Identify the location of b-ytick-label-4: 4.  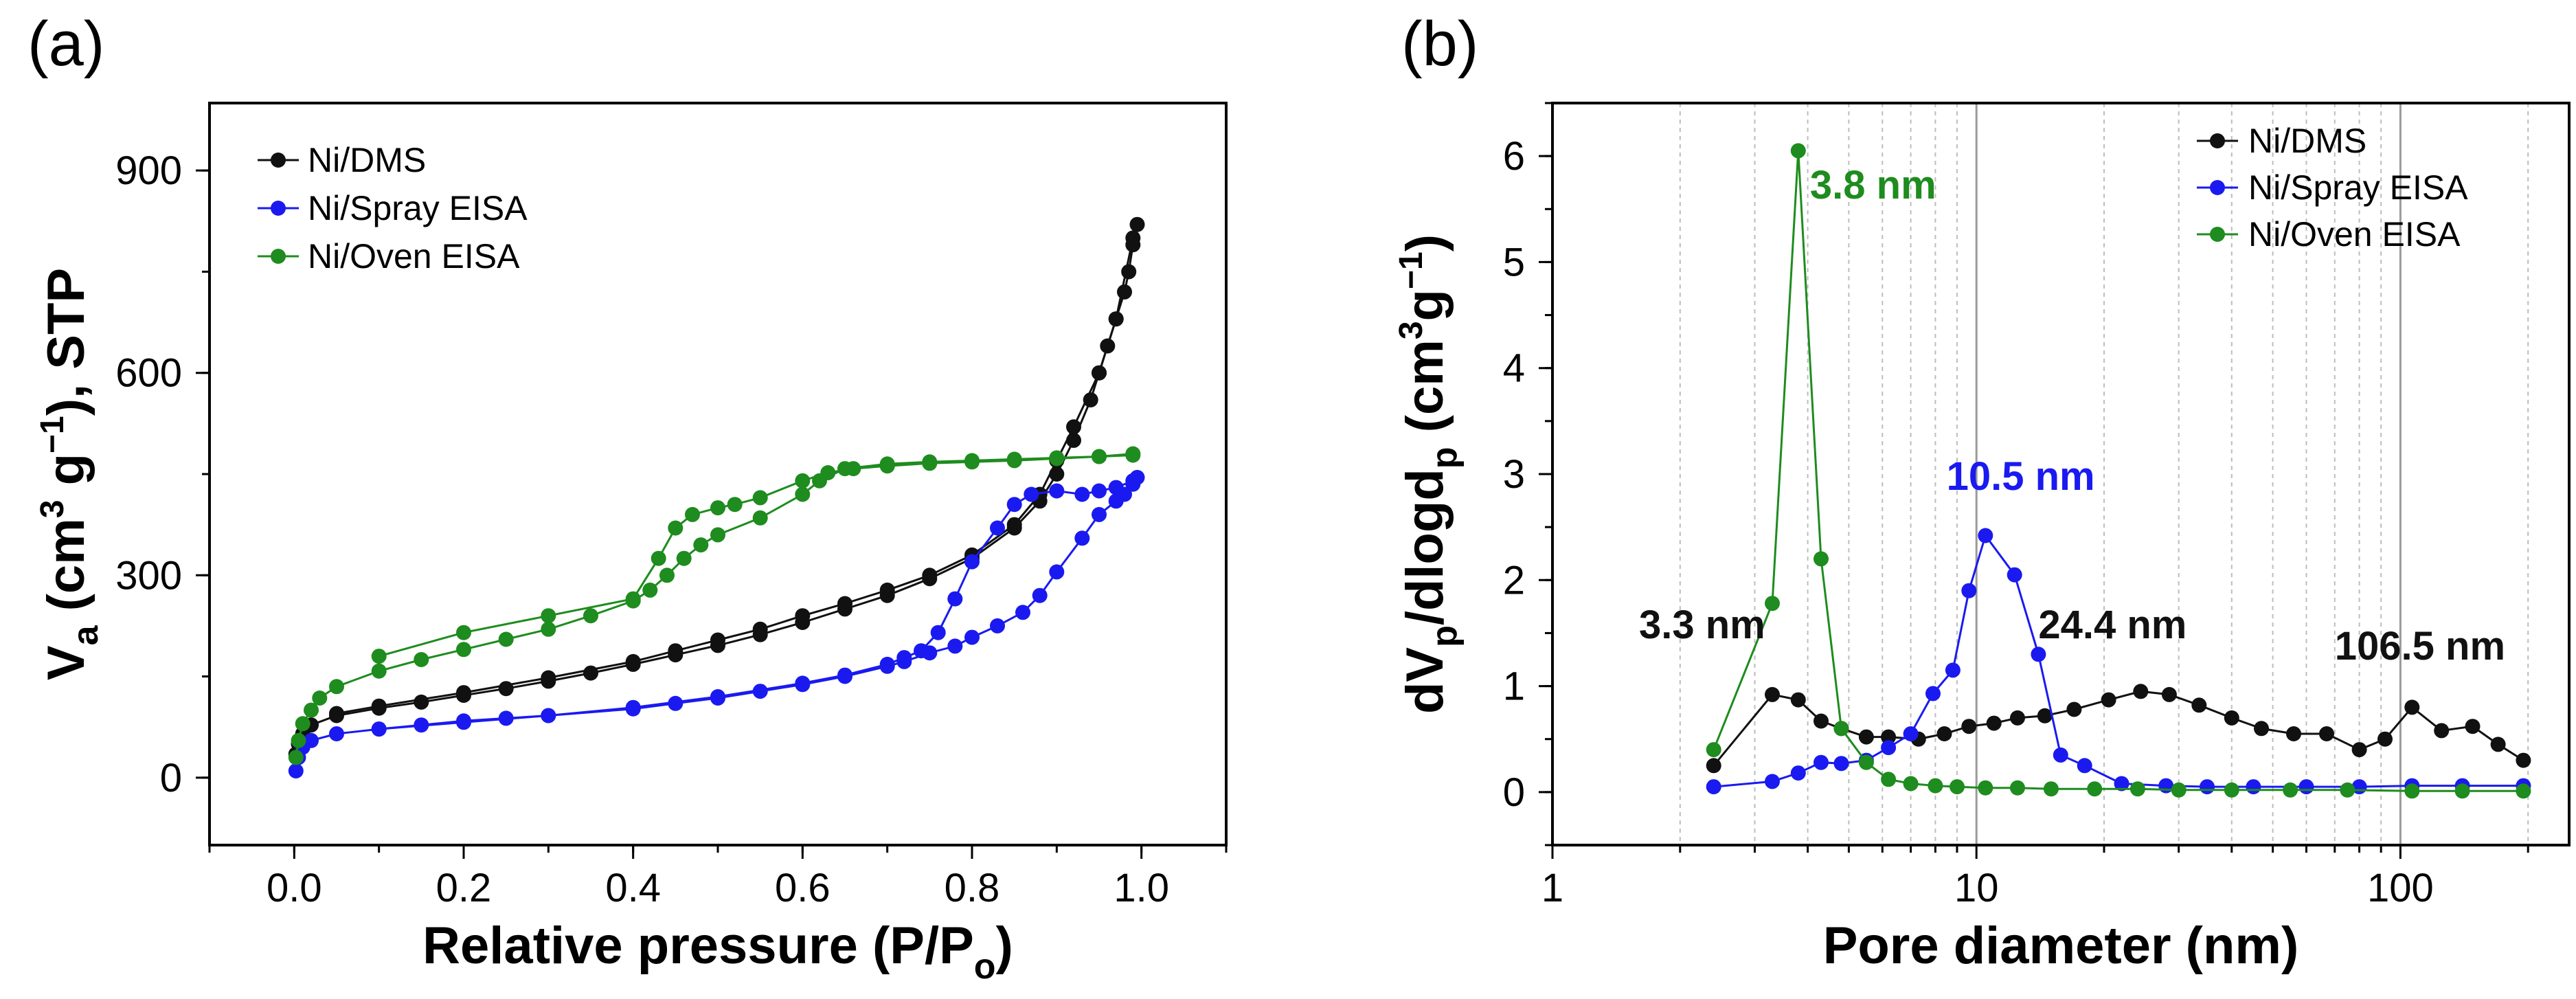
(1514, 368).